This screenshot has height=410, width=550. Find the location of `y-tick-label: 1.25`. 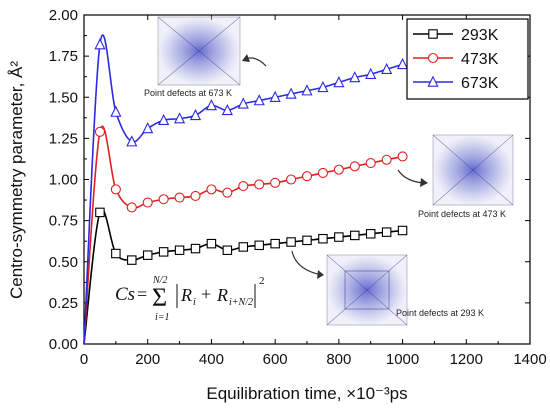

y-tick-label: 1.25 is located at coordinates (63, 138).